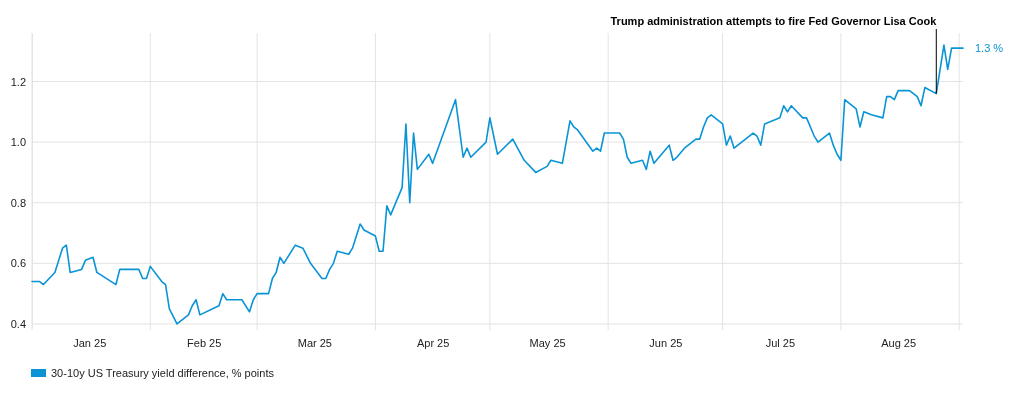  I want to click on x-tick-label: Feb 25, so click(204, 342).